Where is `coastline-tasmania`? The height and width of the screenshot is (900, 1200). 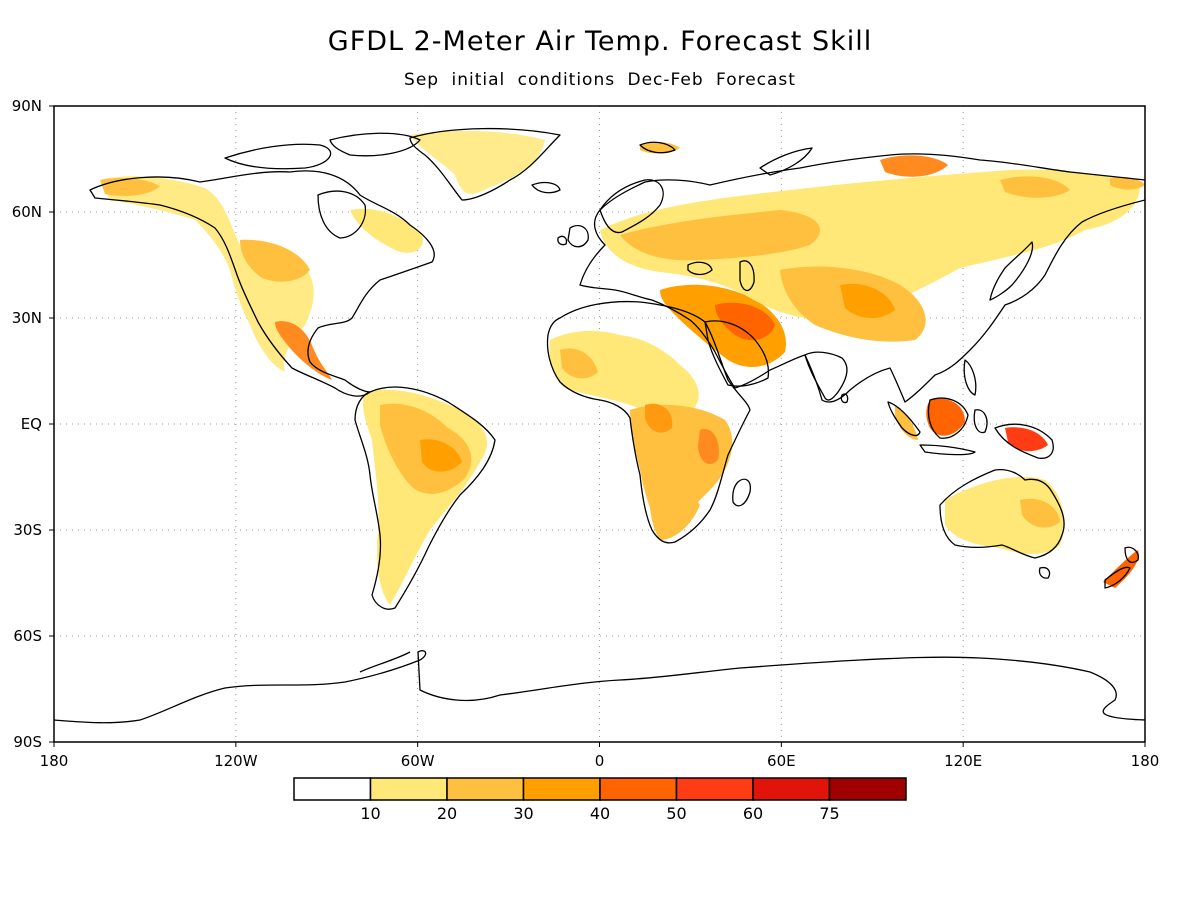 coastline-tasmania is located at coordinates (1044, 572).